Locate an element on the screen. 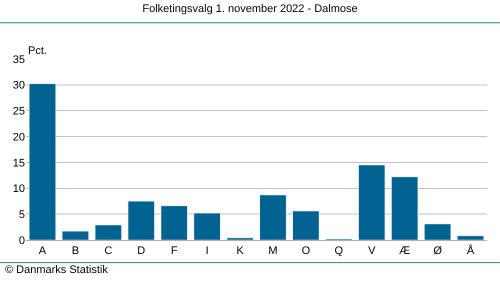 The width and height of the screenshot is (500, 282). y-tick-label: 20 is located at coordinates (18, 137).